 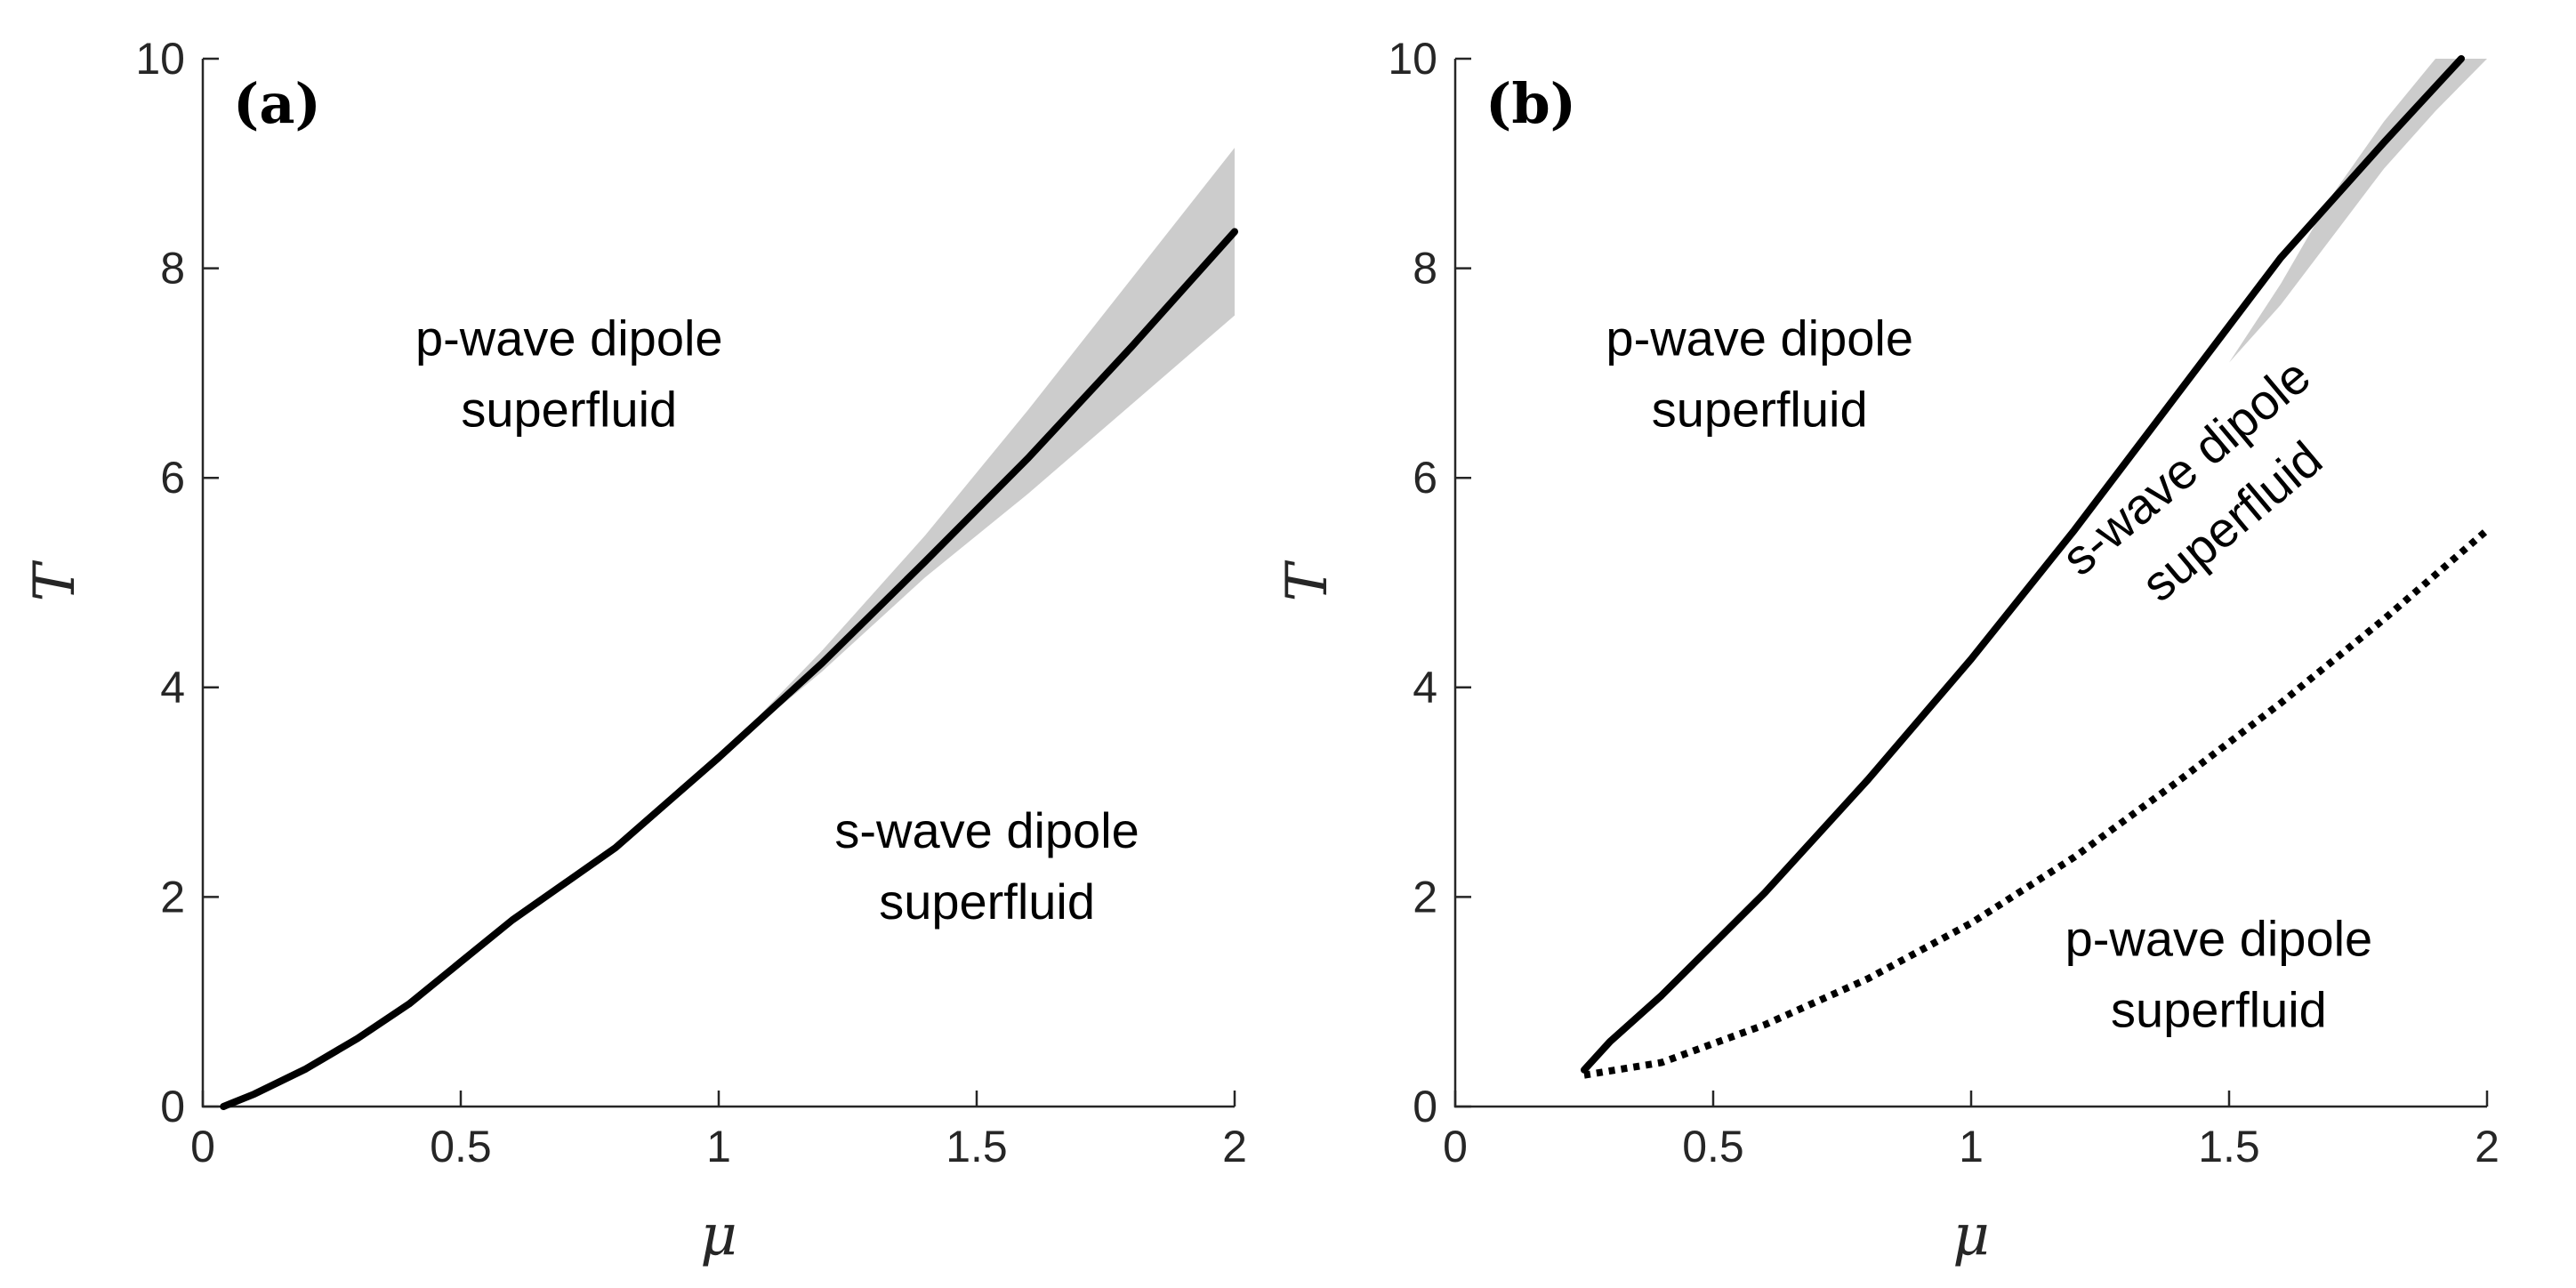 What do you see at coordinates (277, 103) in the screenshot?
I see `panel-label: (a)` at bounding box center [277, 103].